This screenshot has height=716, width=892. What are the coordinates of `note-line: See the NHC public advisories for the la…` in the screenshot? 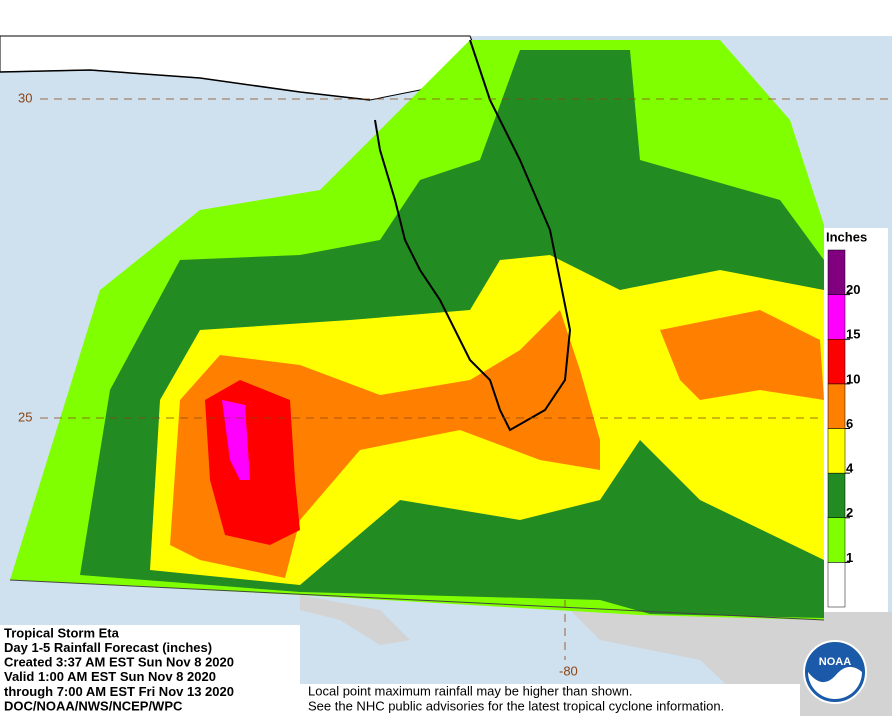 It's located at (516, 705).